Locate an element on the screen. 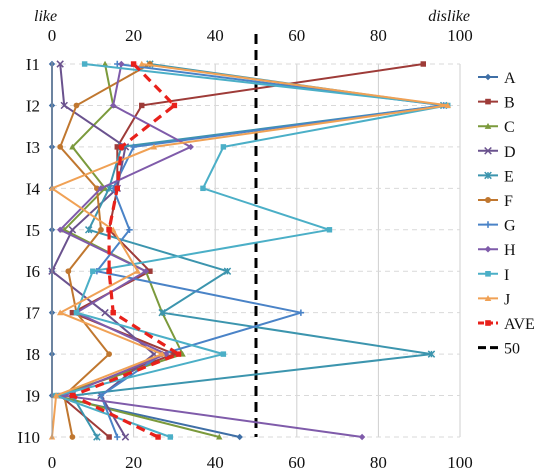  point-A-I10 is located at coordinates (239, 437).